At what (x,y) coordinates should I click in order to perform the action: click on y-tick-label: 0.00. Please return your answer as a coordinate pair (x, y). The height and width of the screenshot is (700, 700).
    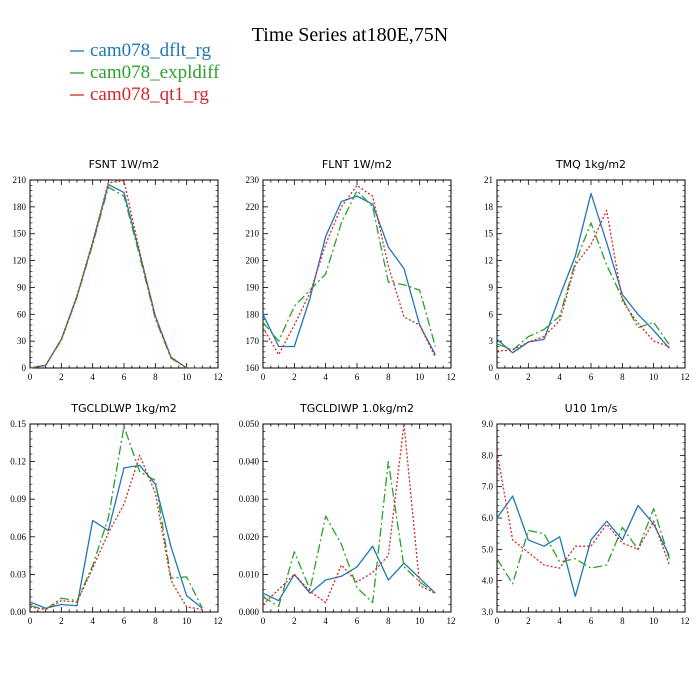
    Looking at the image, I should click on (18, 612).